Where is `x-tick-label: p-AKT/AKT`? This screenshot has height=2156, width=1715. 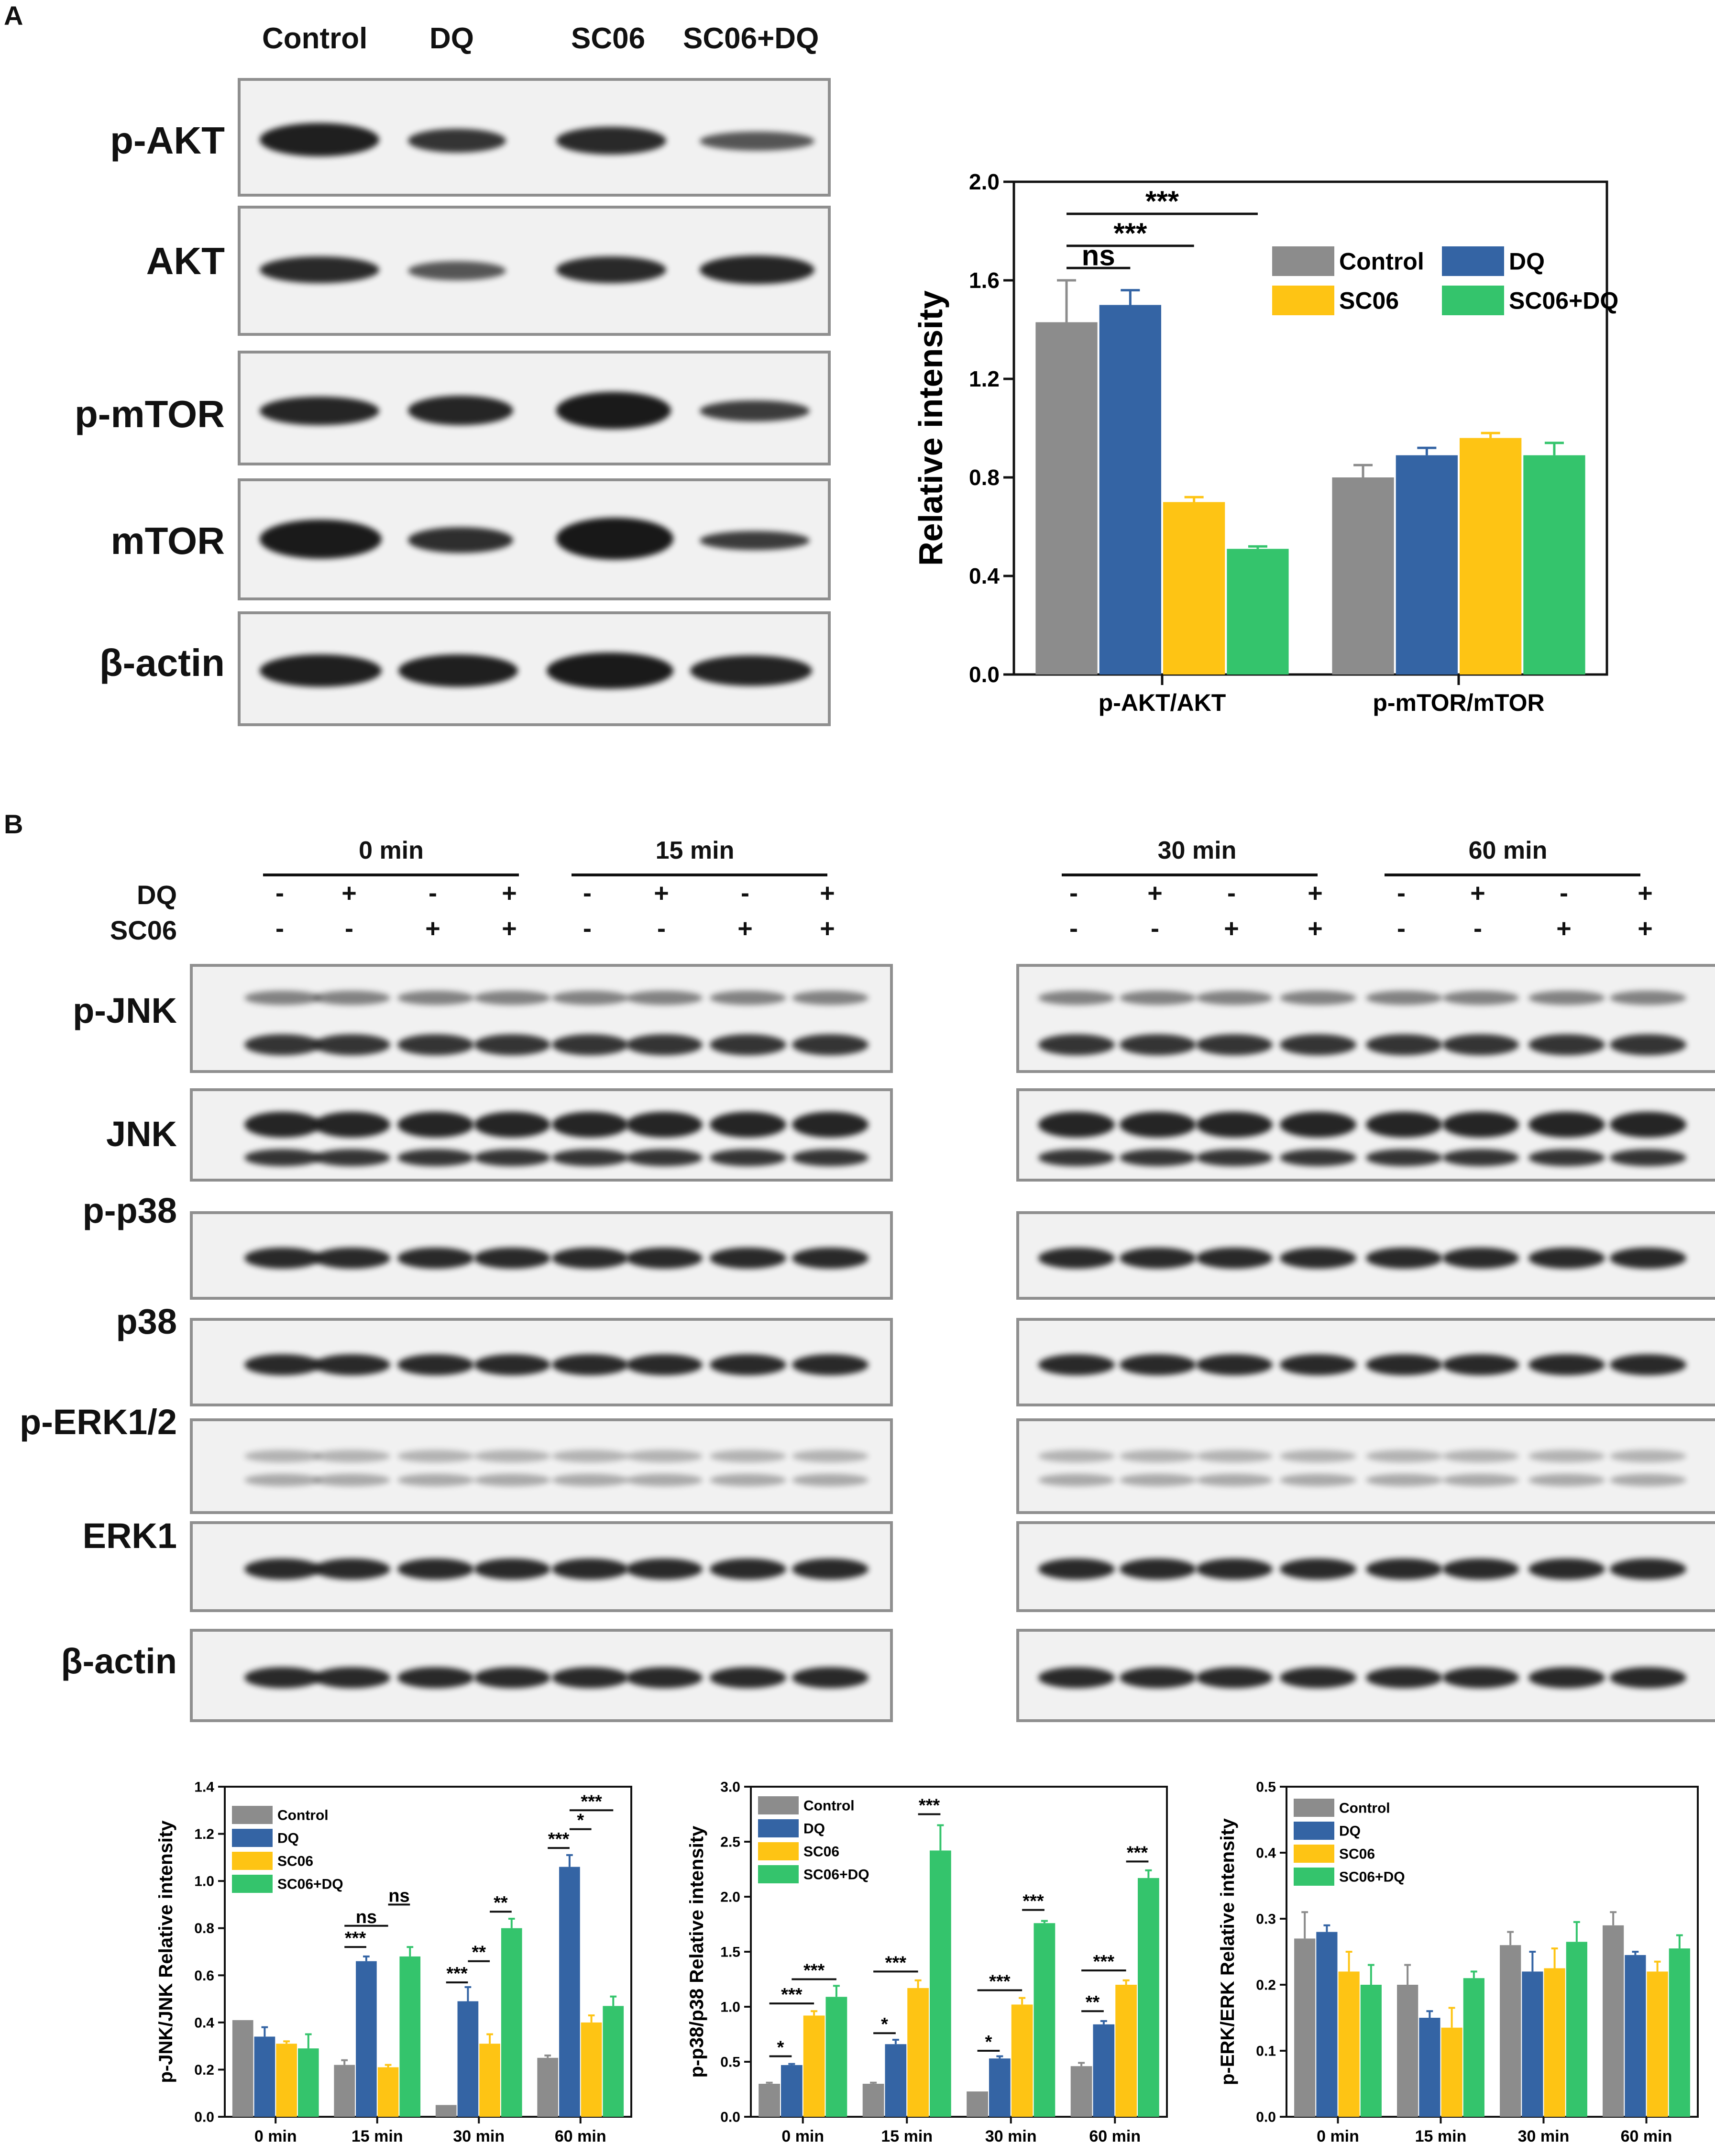
x-tick-label: p-AKT/AKT is located at coordinates (1163, 703).